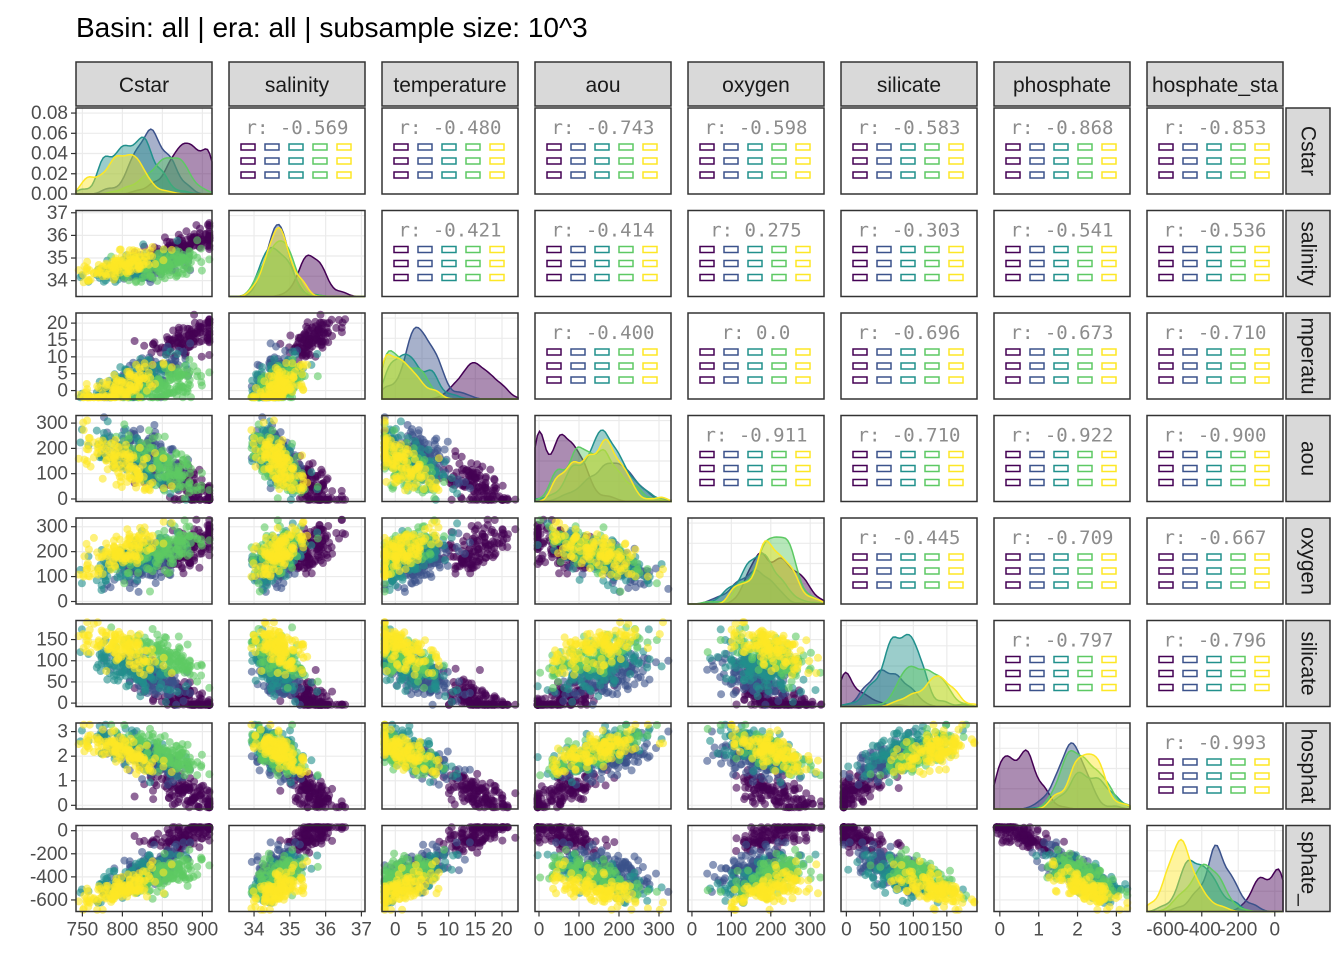 The width and height of the screenshot is (1344, 960). What do you see at coordinates (909, 128) in the screenshot?
I see `correlation-label: r: -0.583` at bounding box center [909, 128].